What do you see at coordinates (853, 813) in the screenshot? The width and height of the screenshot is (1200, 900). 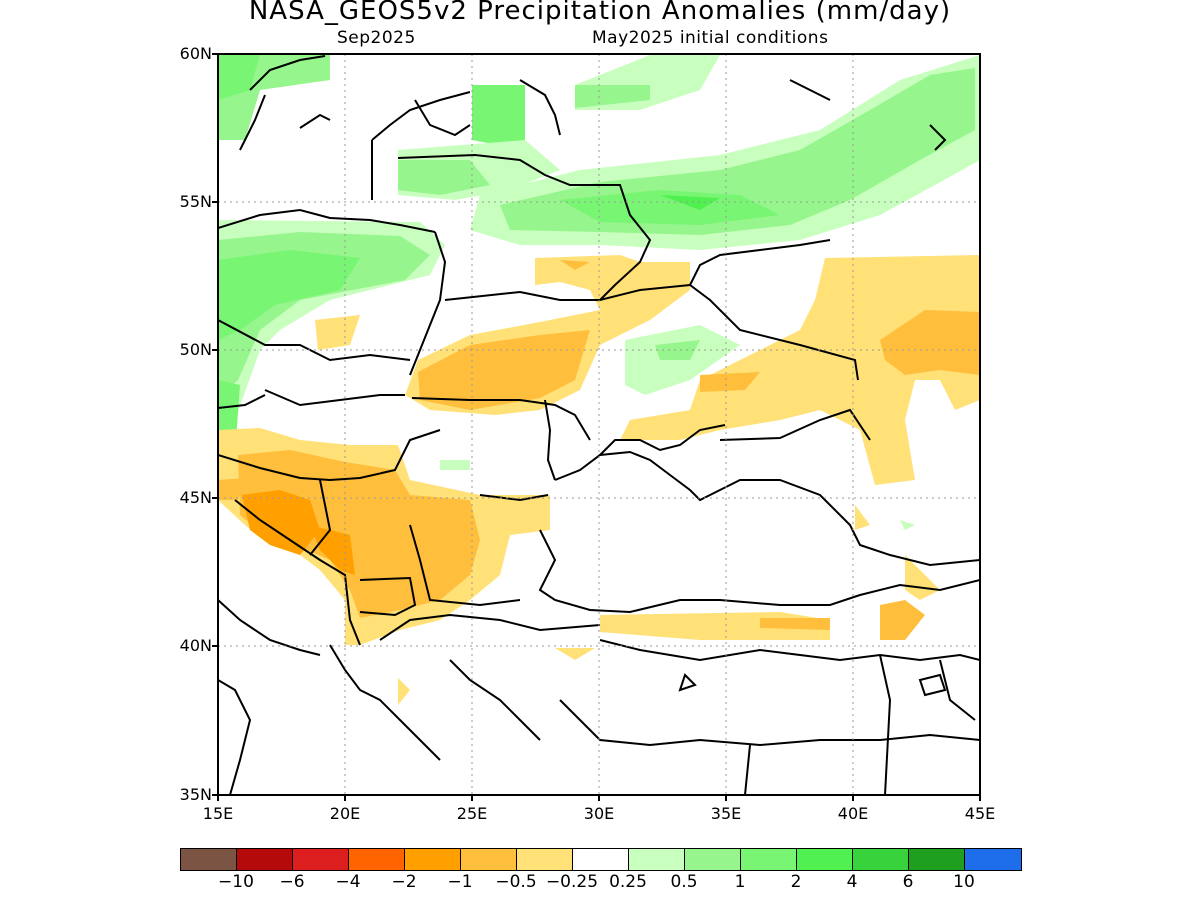 I see `lon-tick-label: 40E` at bounding box center [853, 813].